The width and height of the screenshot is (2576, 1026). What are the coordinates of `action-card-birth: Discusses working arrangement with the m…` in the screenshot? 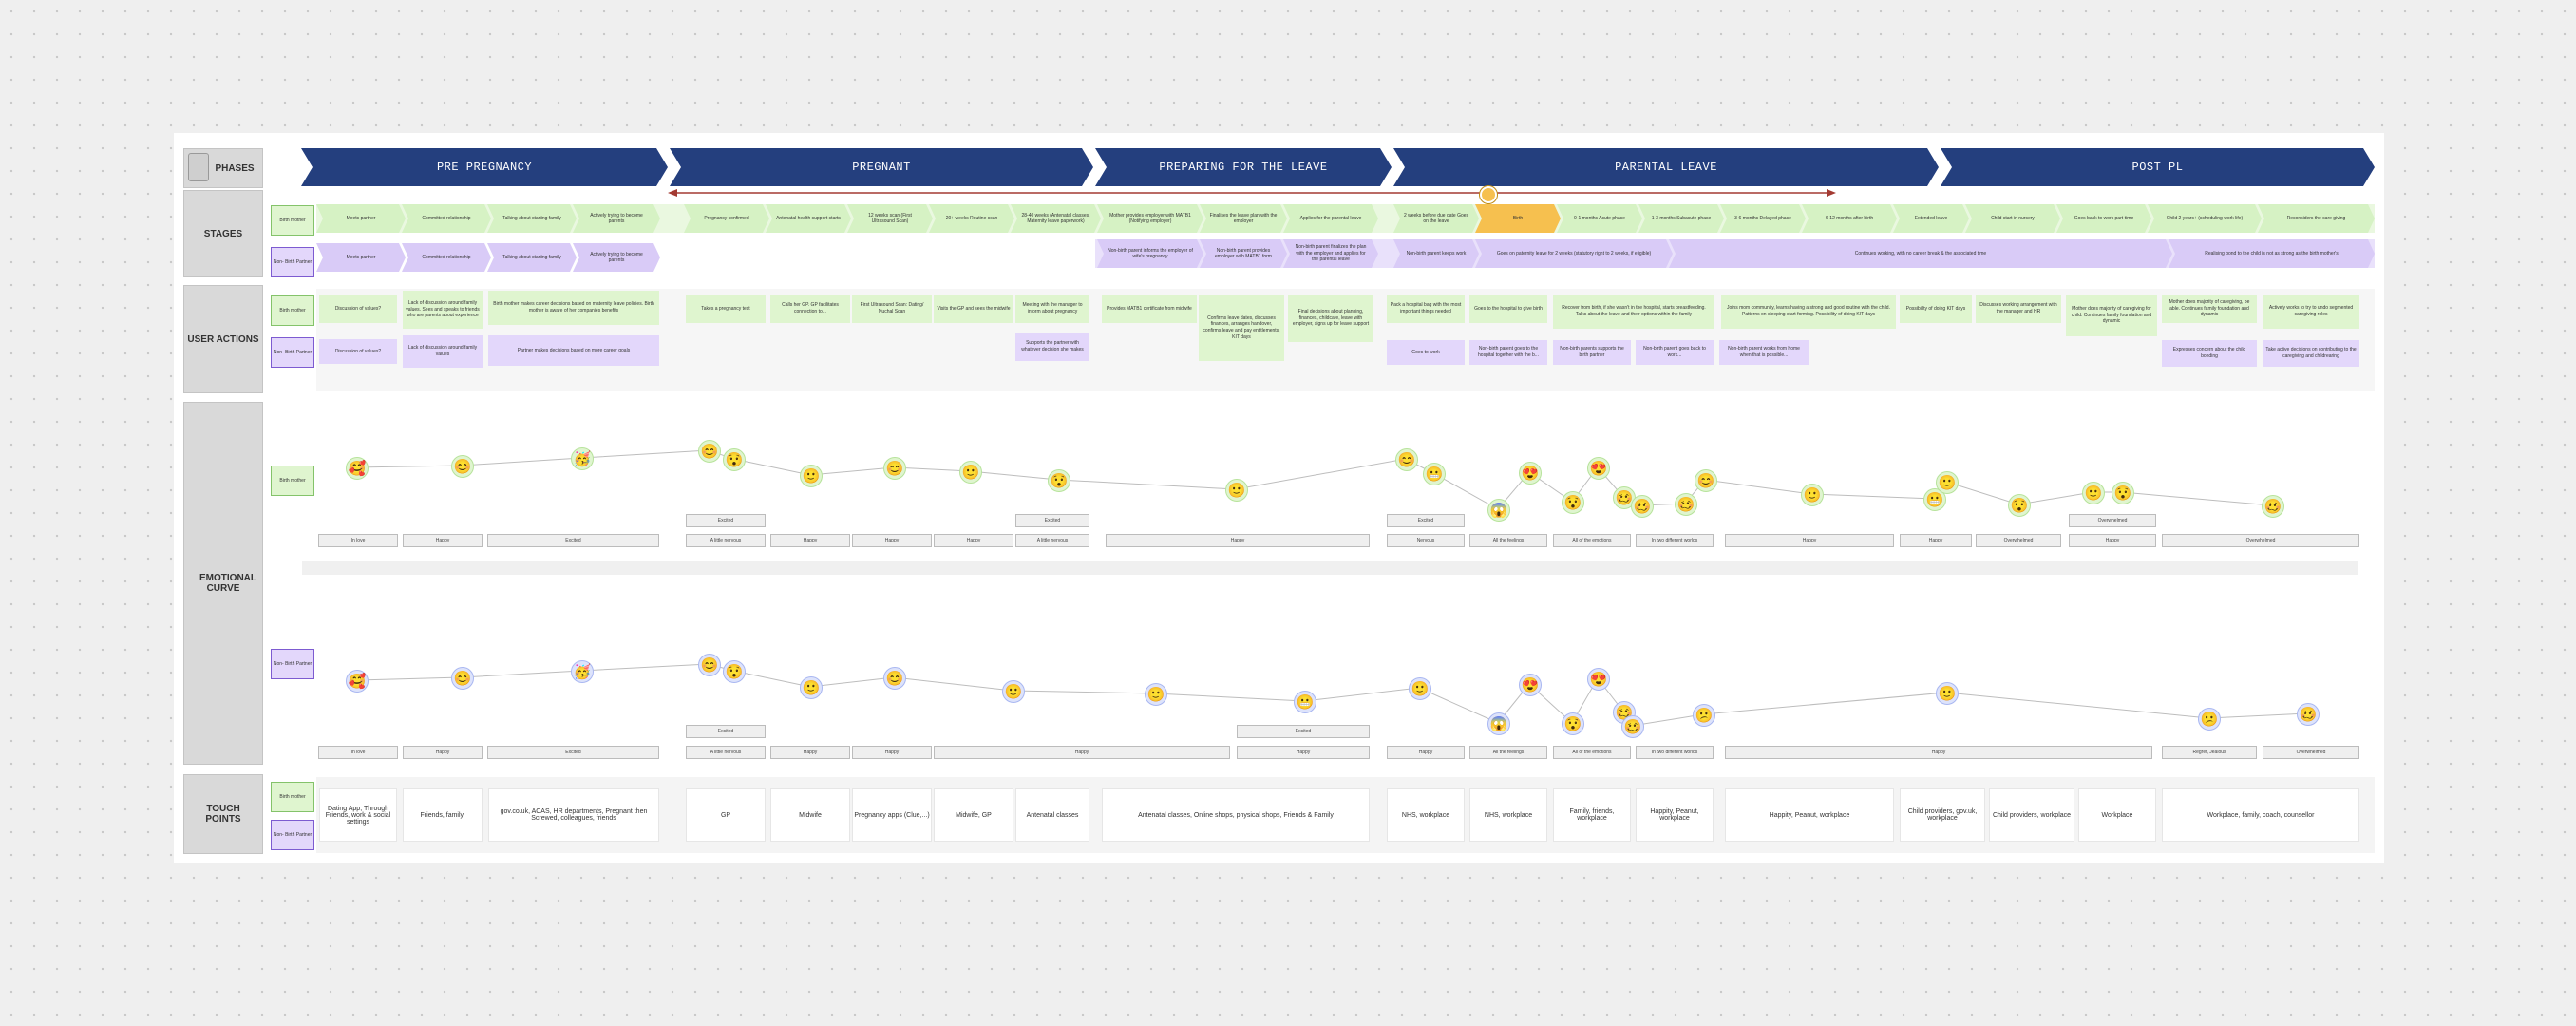 It's located at (2018, 308).